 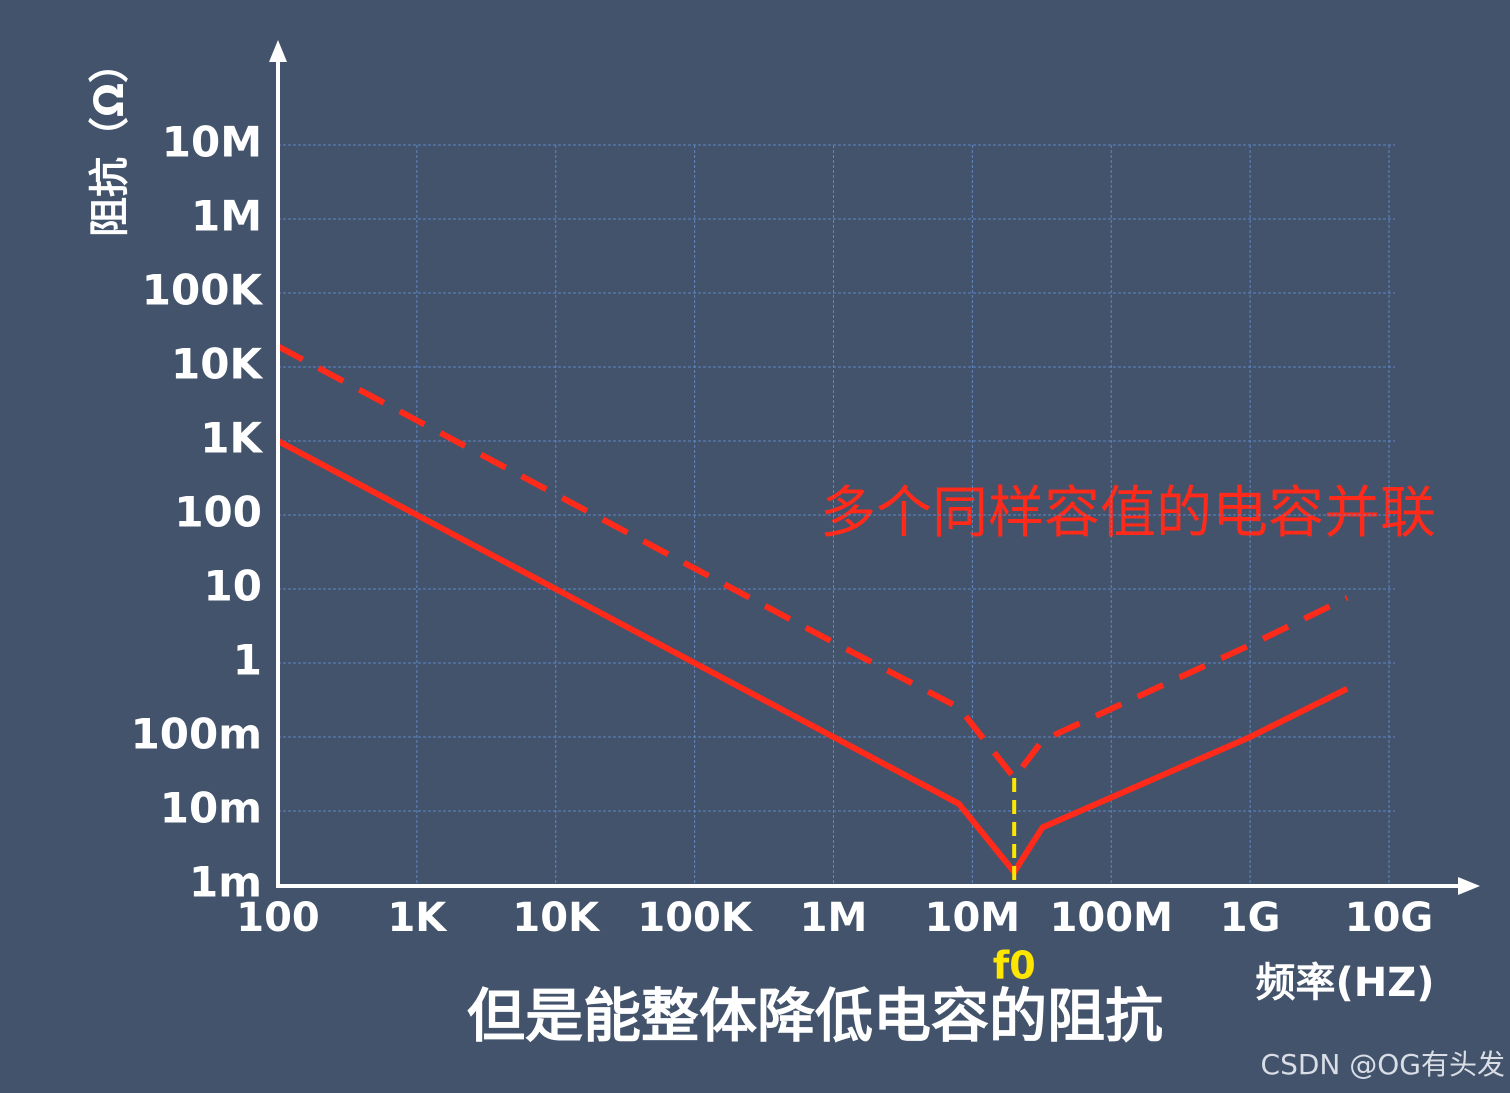 What do you see at coordinates (196, 734) in the screenshot?
I see `y-tick-label: 100m` at bounding box center [196, 734].